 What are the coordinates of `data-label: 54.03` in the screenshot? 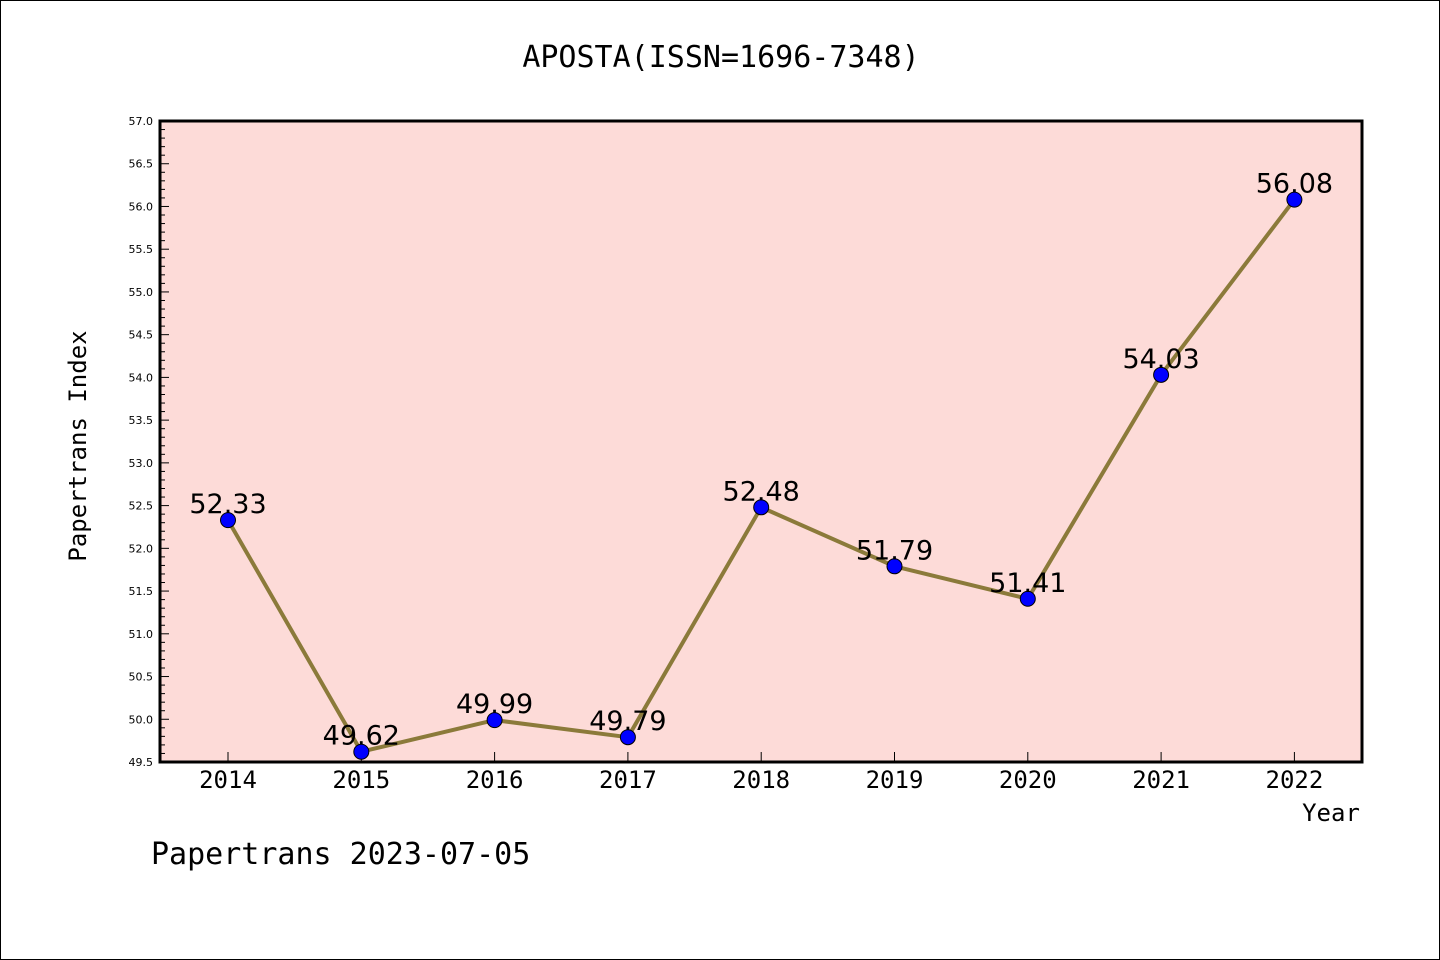 It's located at (1160, 359).